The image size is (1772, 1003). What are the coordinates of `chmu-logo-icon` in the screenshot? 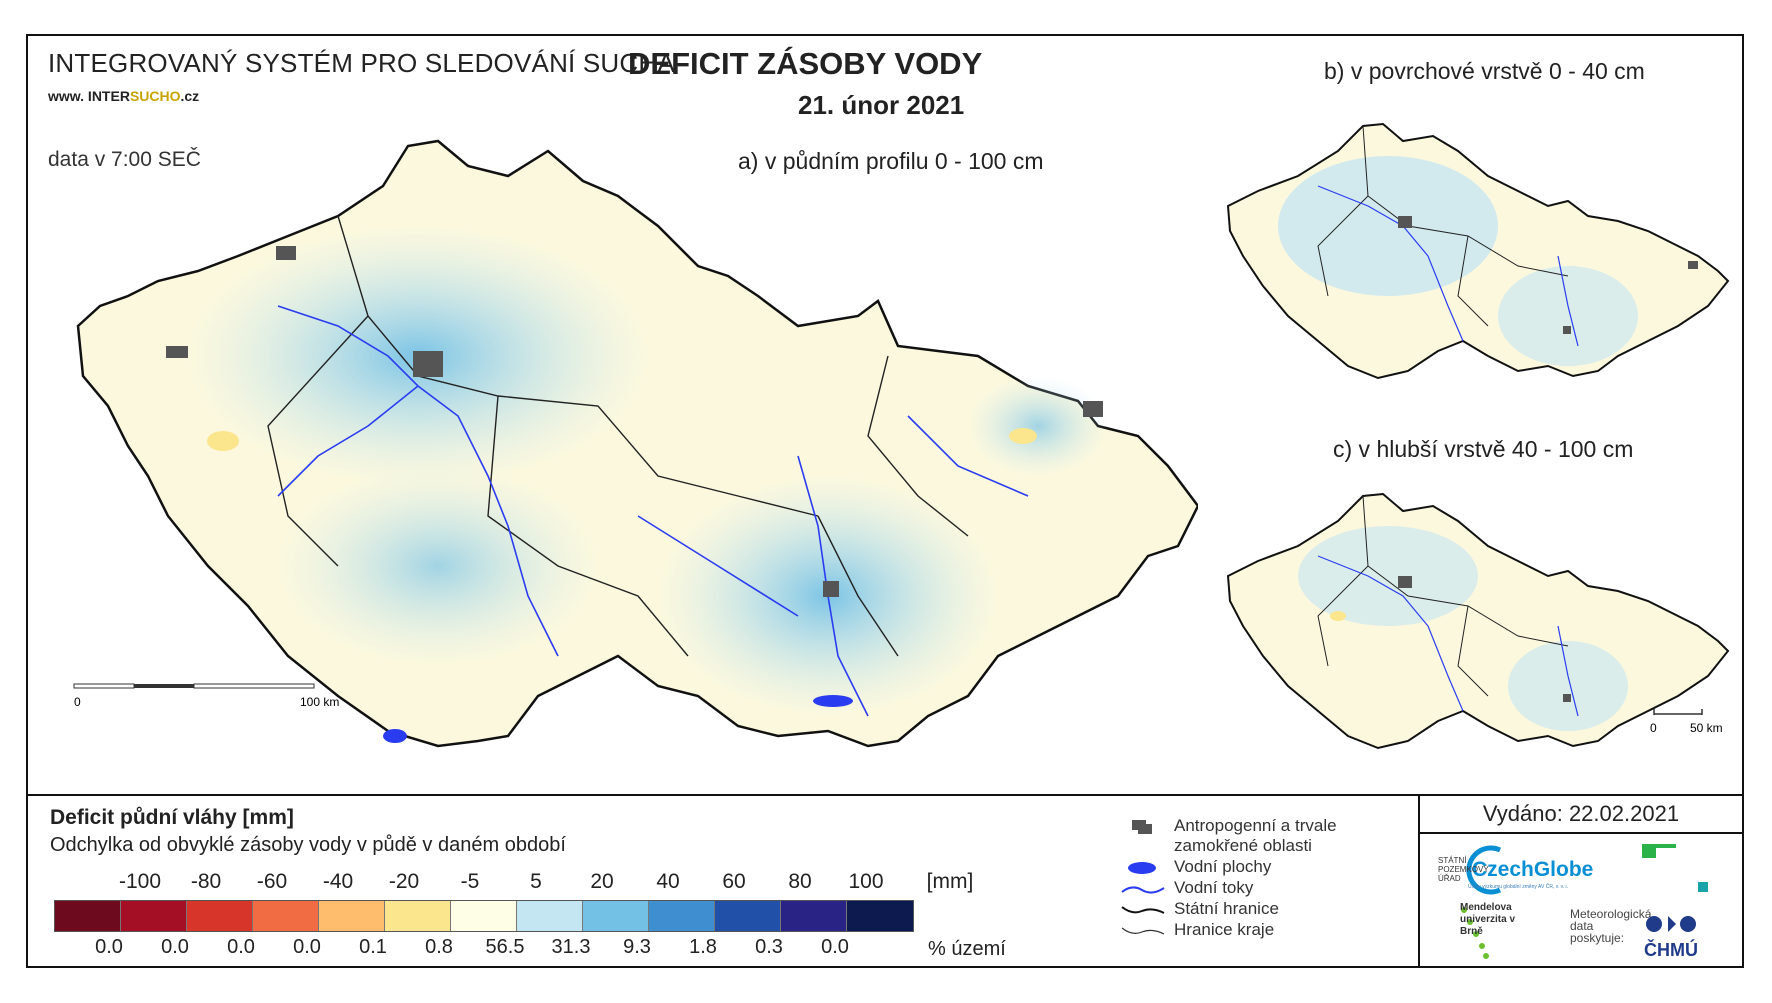 It's located at (1671, 924).